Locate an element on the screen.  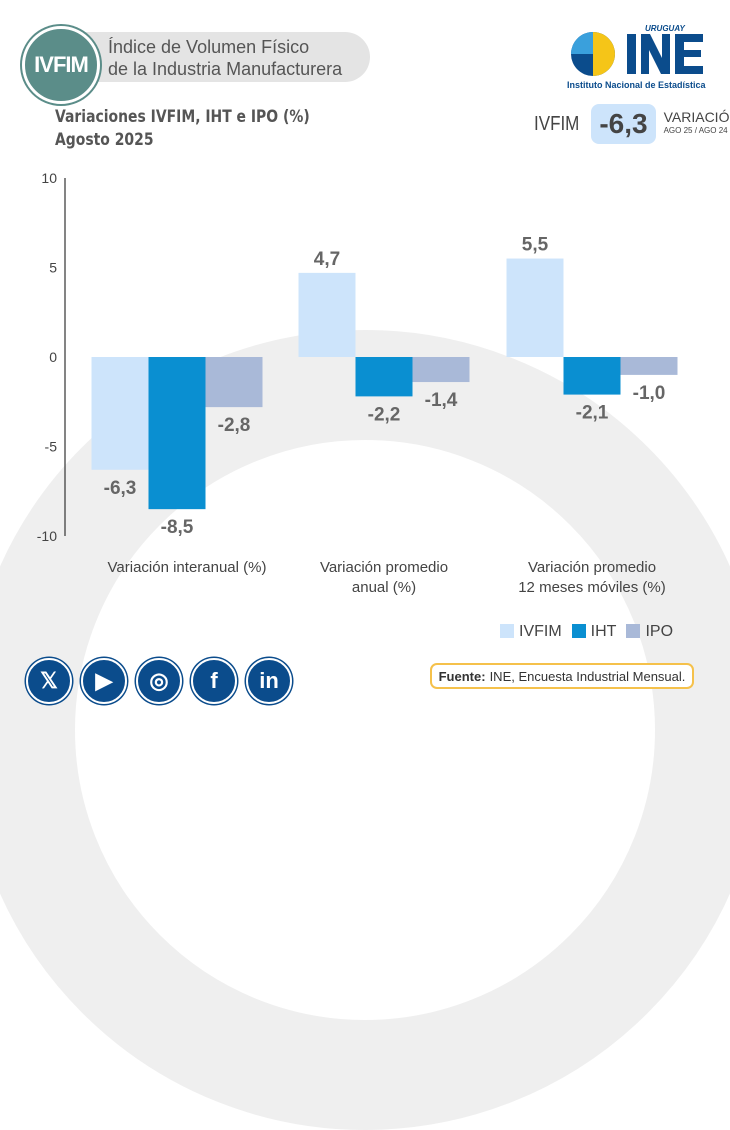
y-tick-label: 0 is located at coordinates (53, 357).